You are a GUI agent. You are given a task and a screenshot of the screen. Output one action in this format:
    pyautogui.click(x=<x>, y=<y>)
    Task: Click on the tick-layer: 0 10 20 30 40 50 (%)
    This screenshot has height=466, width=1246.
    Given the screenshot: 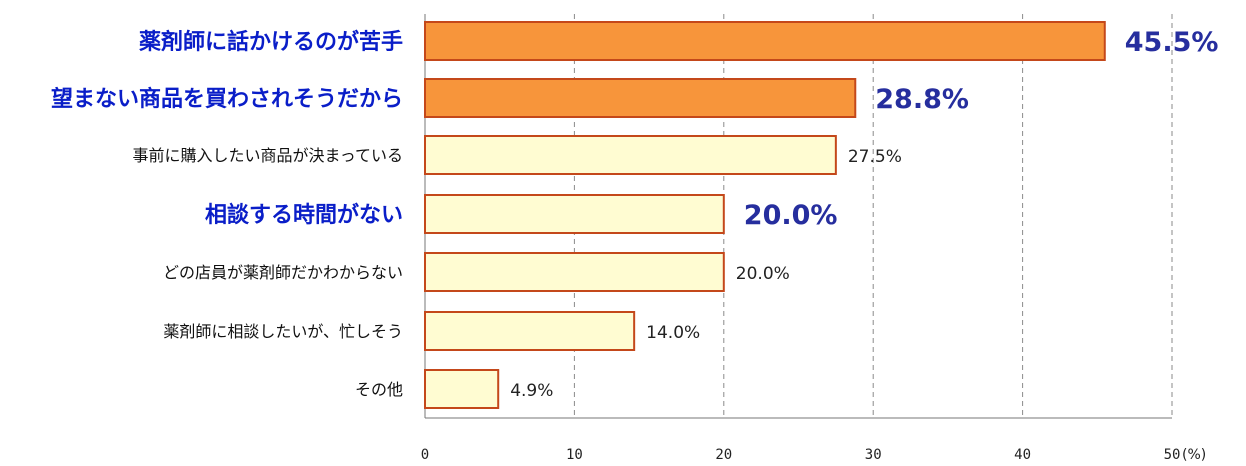 What is the action you would take?
    pyautogui.click(x=813, y=455)
    